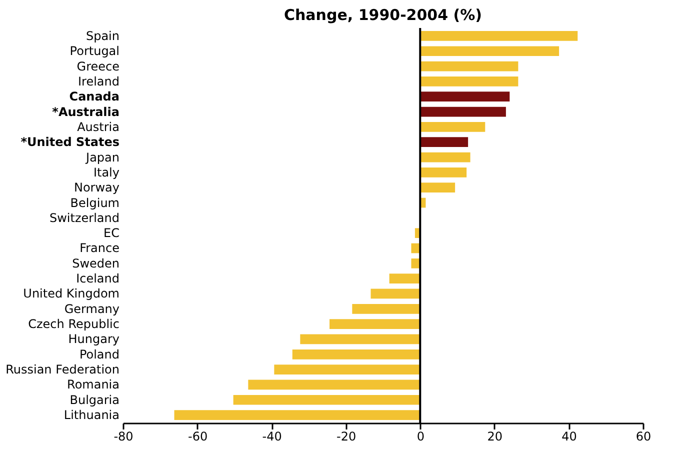 The image size is (694, 469). Describe the element at coordinates (95, 51) in the screenshot. I see `y-tick-label: Portugal` at that location.